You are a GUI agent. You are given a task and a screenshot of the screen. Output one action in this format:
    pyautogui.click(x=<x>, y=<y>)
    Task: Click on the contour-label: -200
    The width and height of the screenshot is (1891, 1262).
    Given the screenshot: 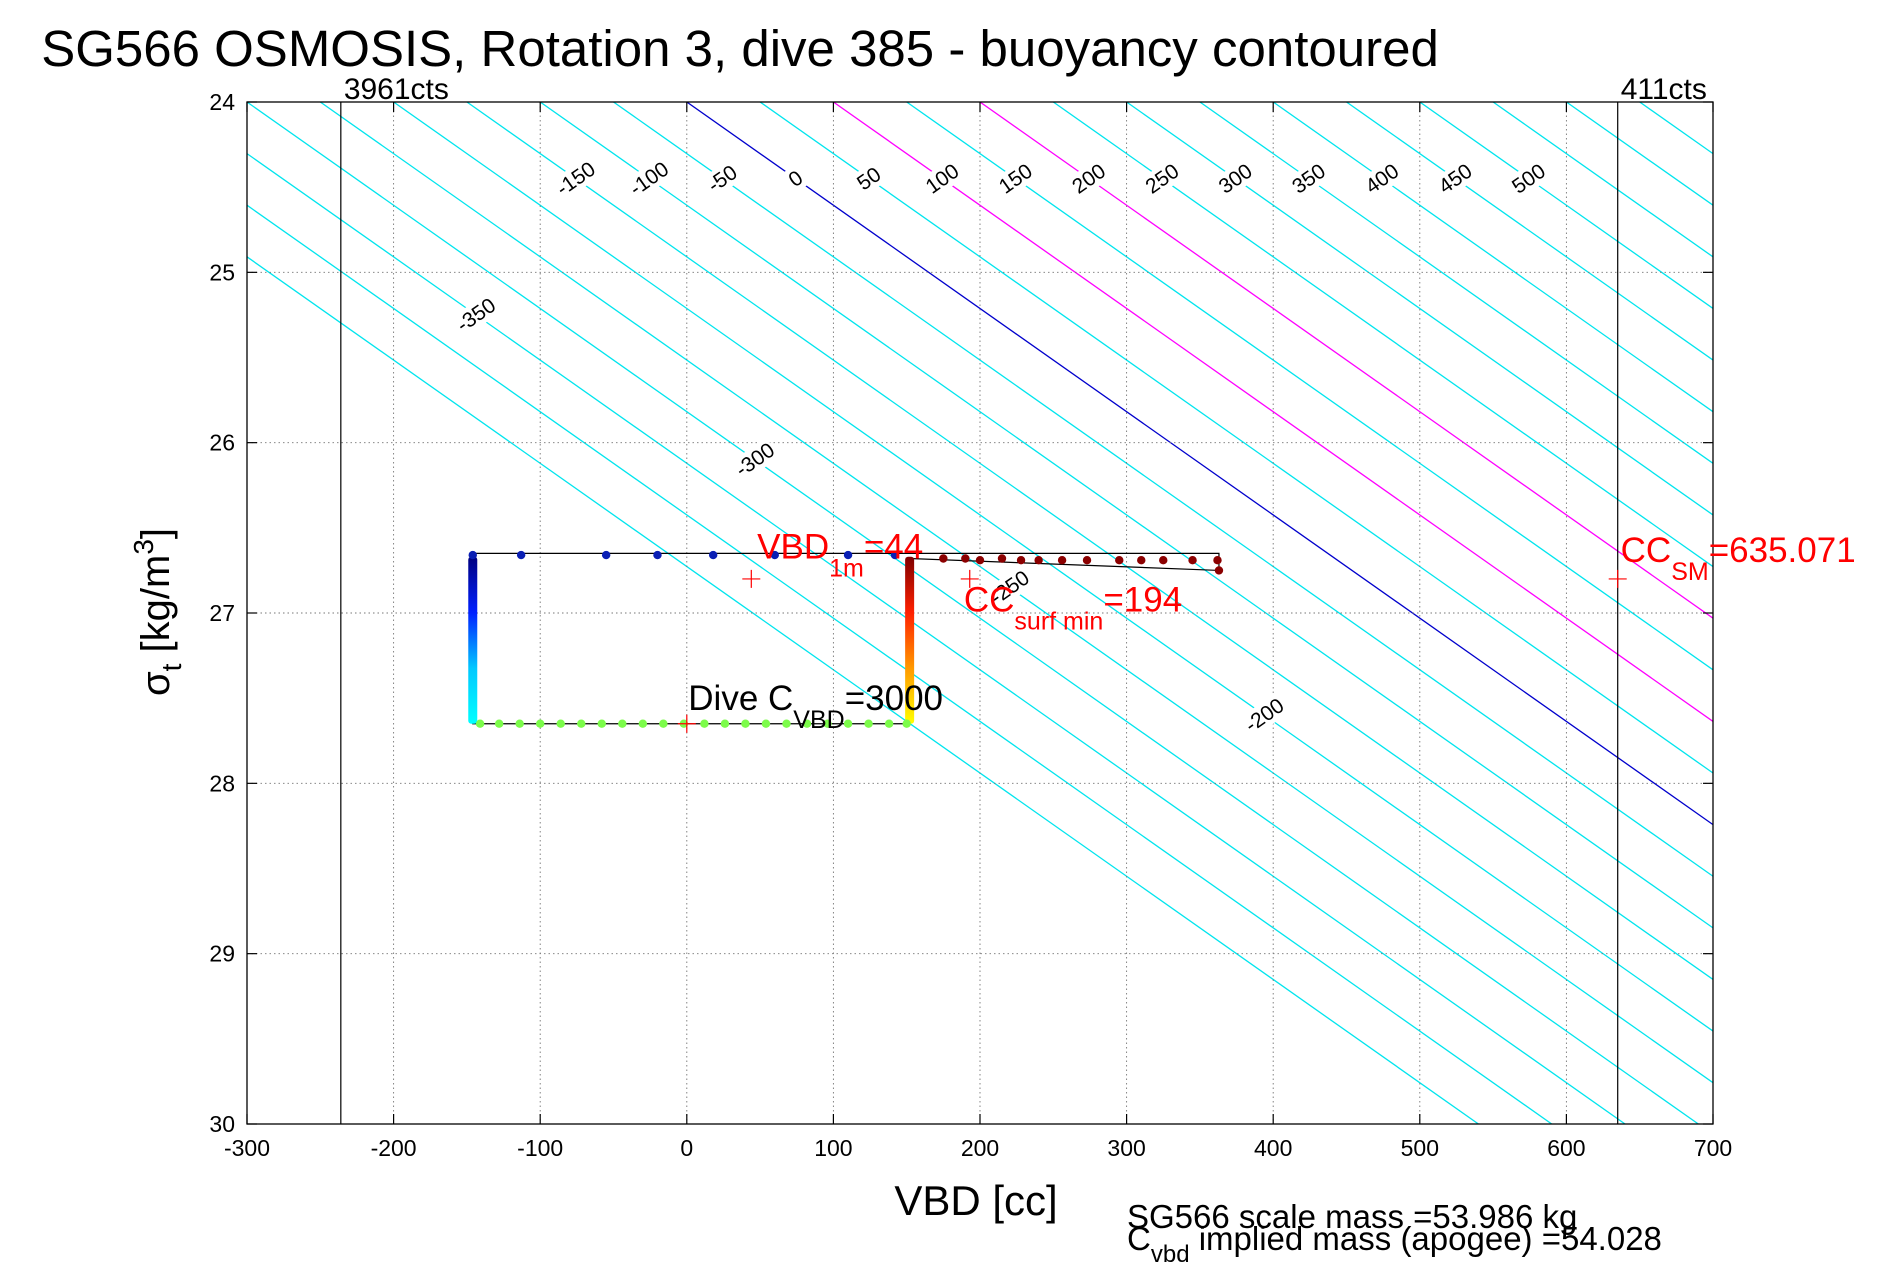 What is the action you would take?
    pyautogui.click(x=1265, y=715)
    